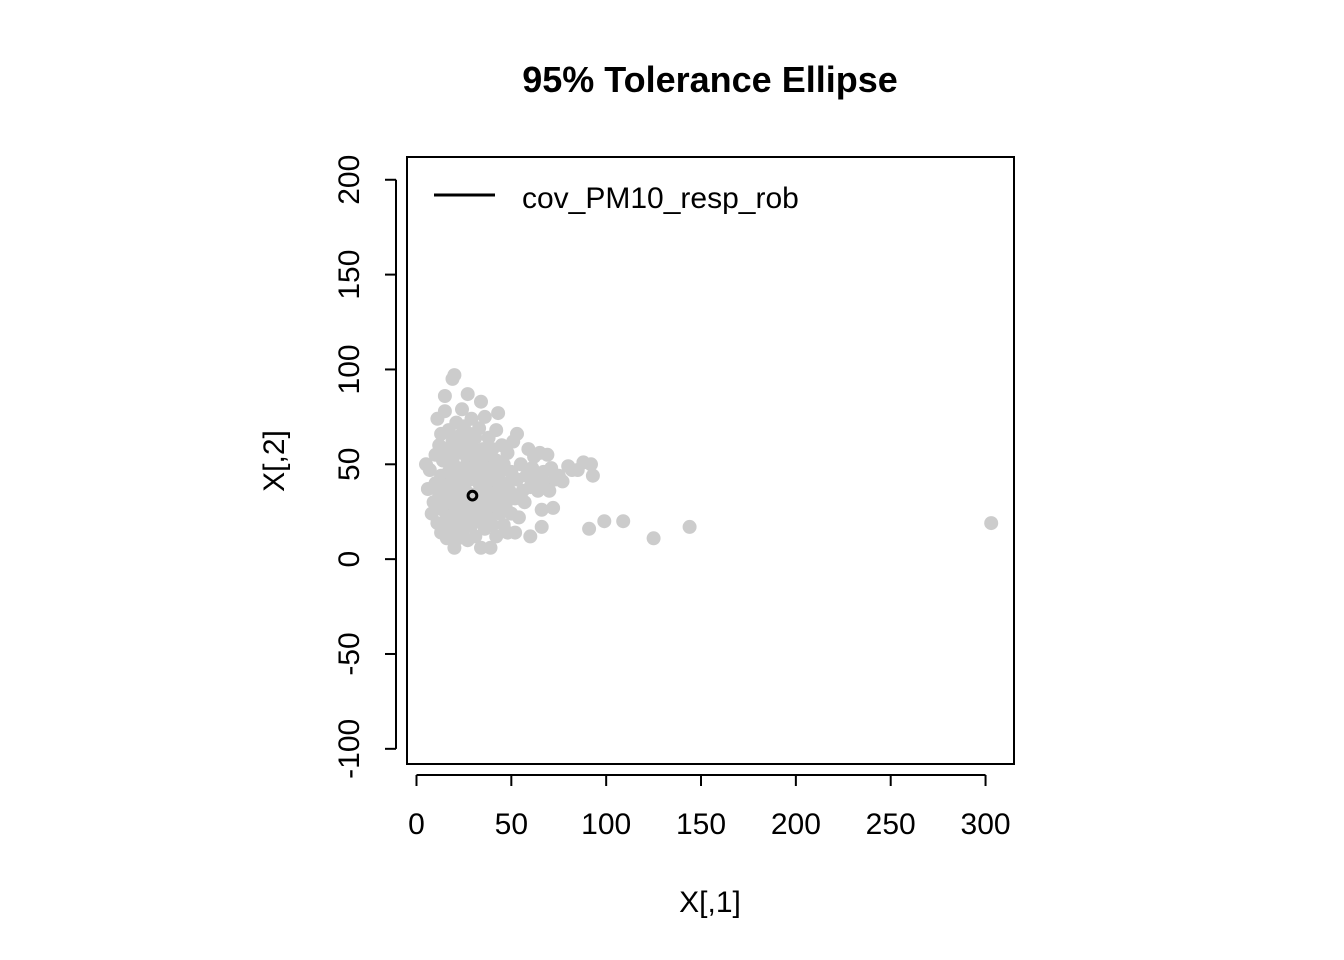 The height and width of the screenshot is (960, 1344). Describe the element at coordinates (660, 198) in the screenshot. I see `legend-label: cov_PM10_resp_rob` at that location.